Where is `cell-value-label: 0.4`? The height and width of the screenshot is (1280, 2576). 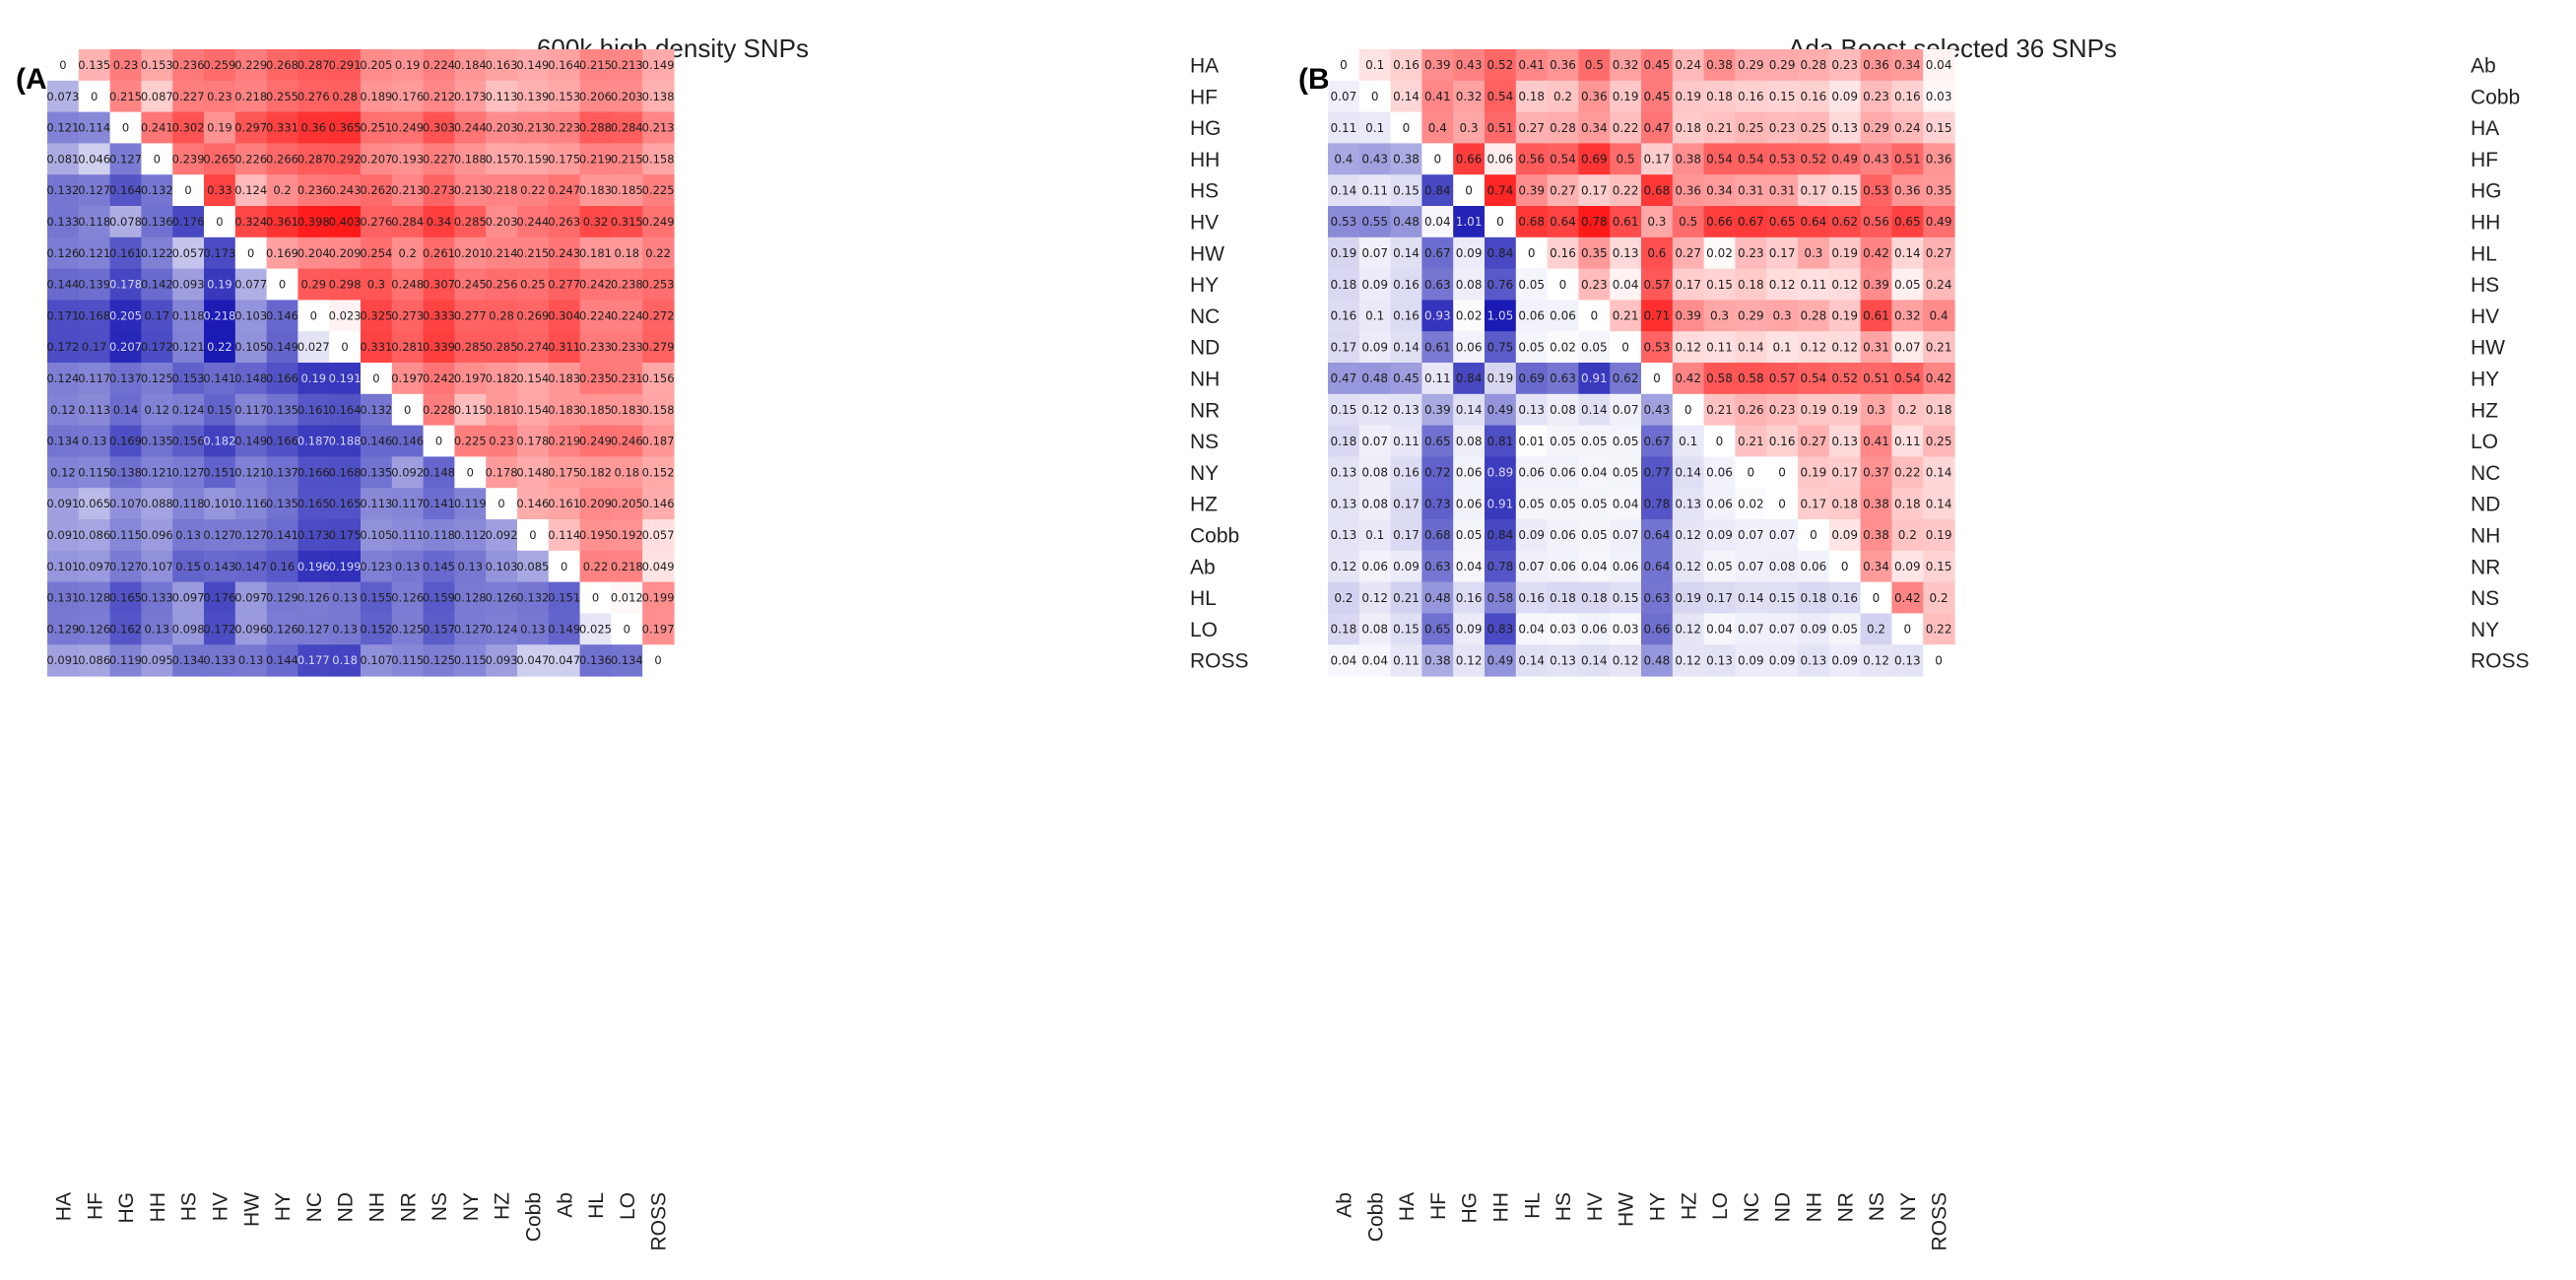 cell-value-label: 0.4 is located at coordinates (1344, 160).